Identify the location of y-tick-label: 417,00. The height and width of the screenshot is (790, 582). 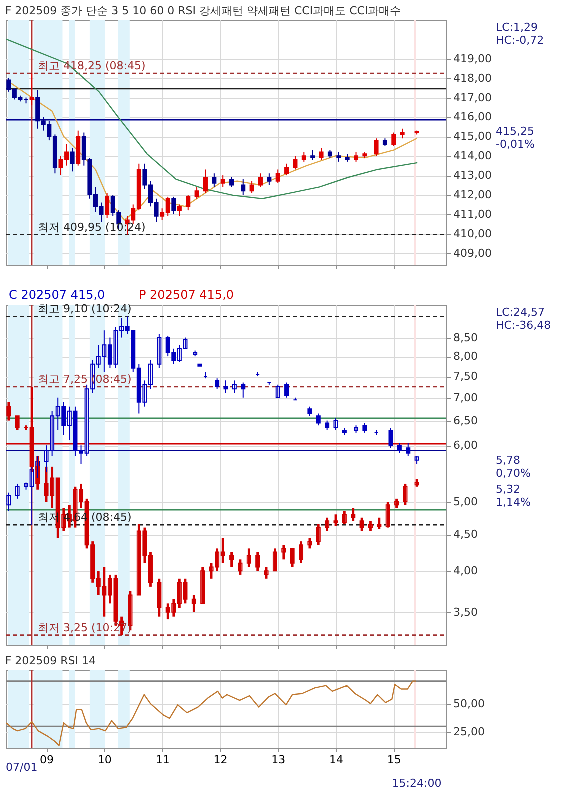
(473, 97).